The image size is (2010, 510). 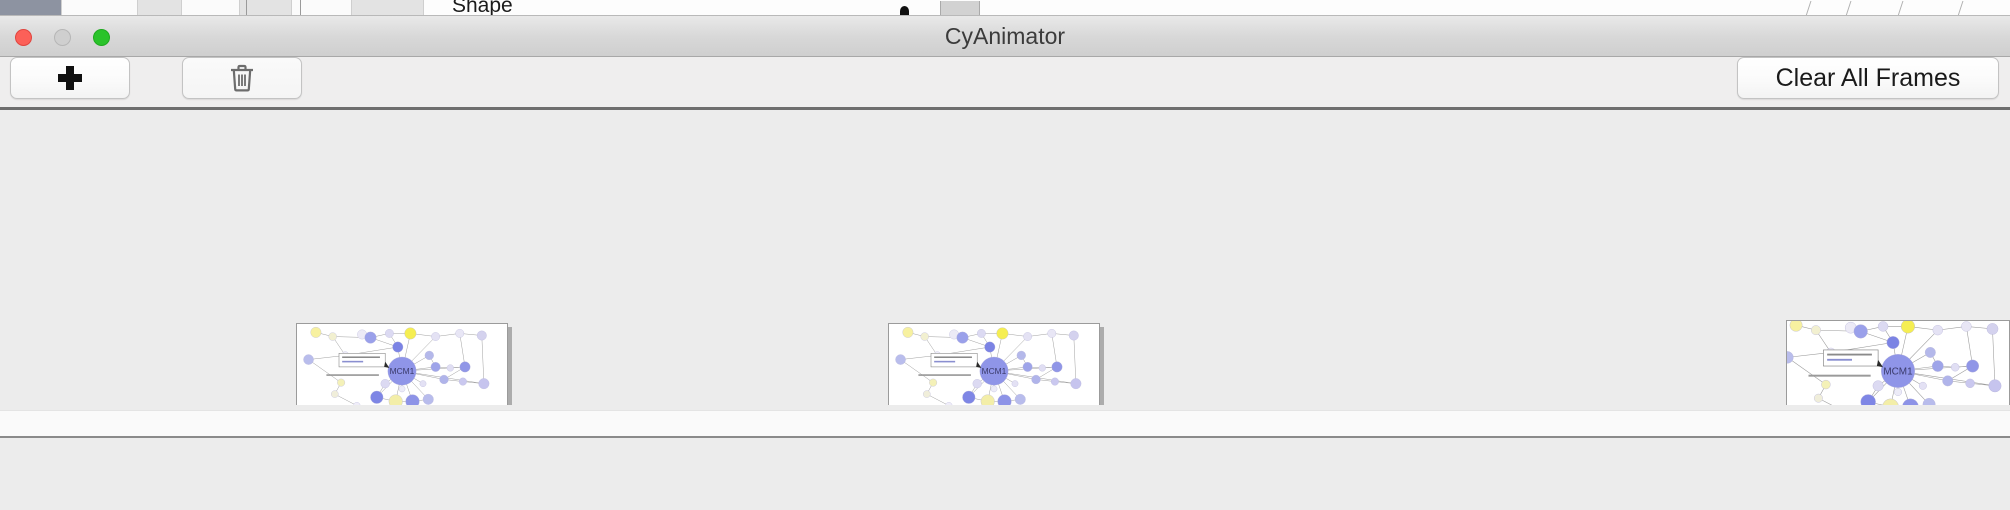 I want to click on plus-icon, so click(x=70, y=78).